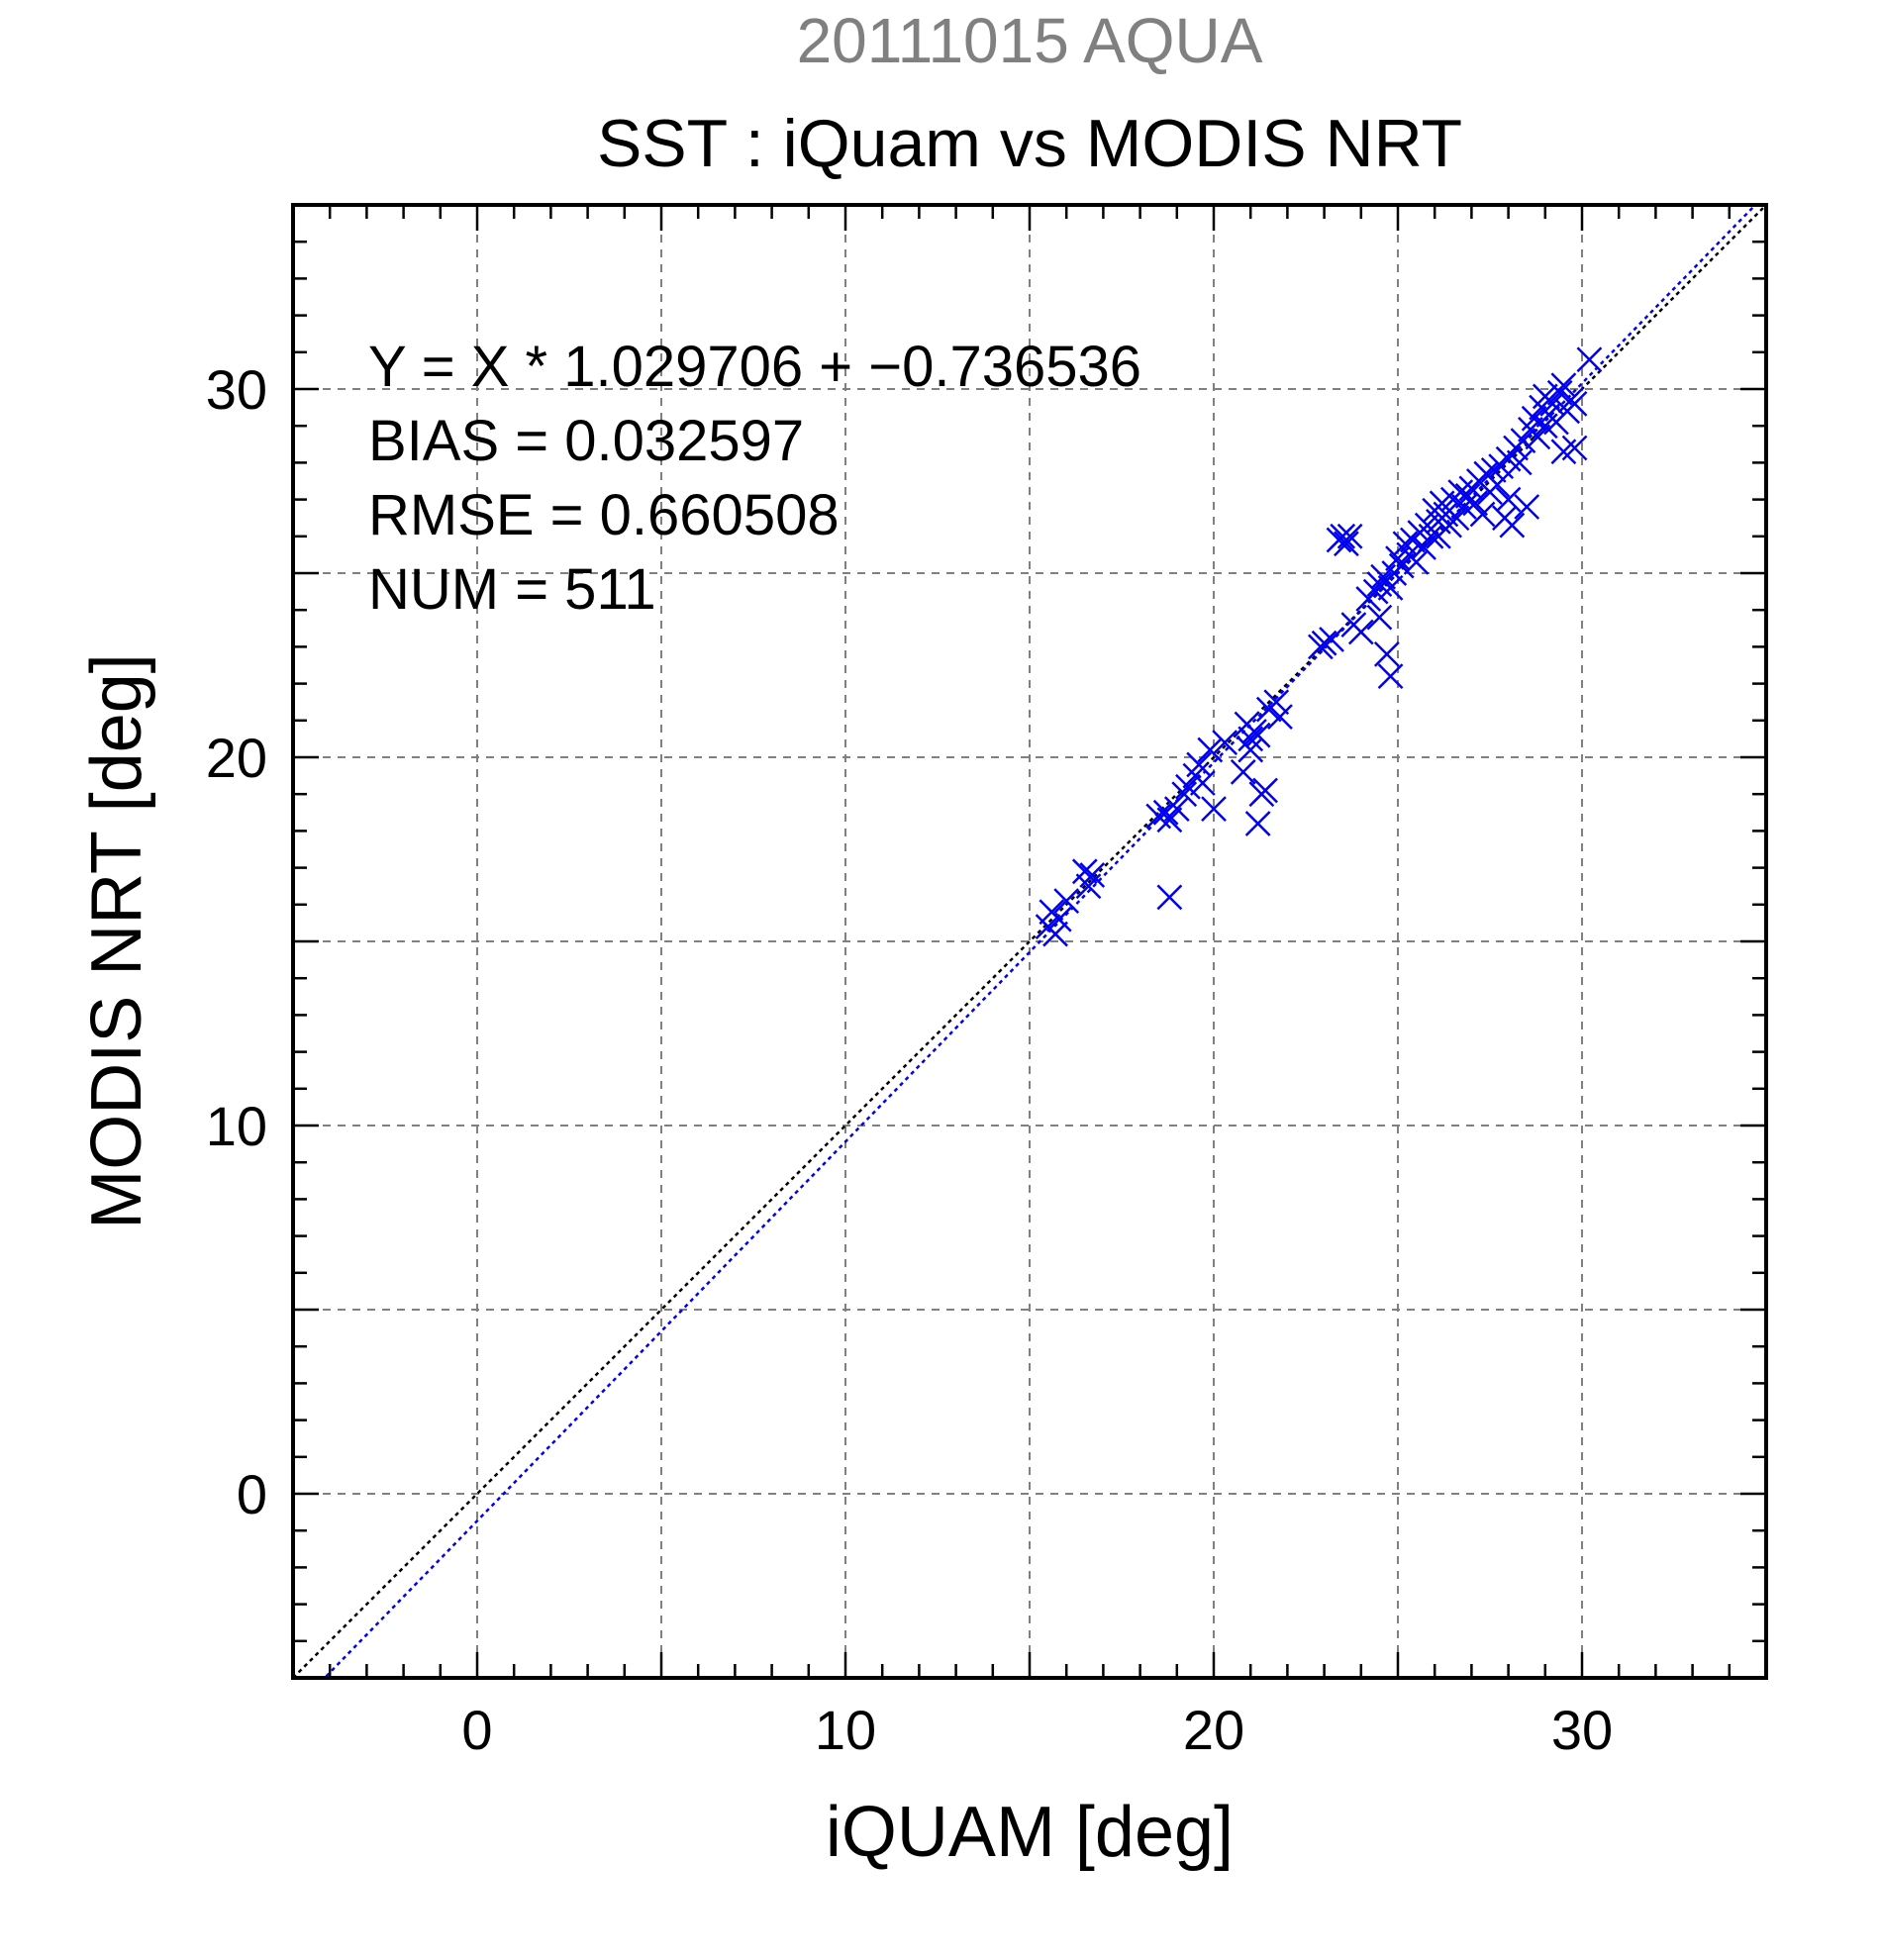  What do you see at coordinates (252, 1494) in the screenshot?
I see `y-tick-label: 0` at bounding box center [252, 1494].